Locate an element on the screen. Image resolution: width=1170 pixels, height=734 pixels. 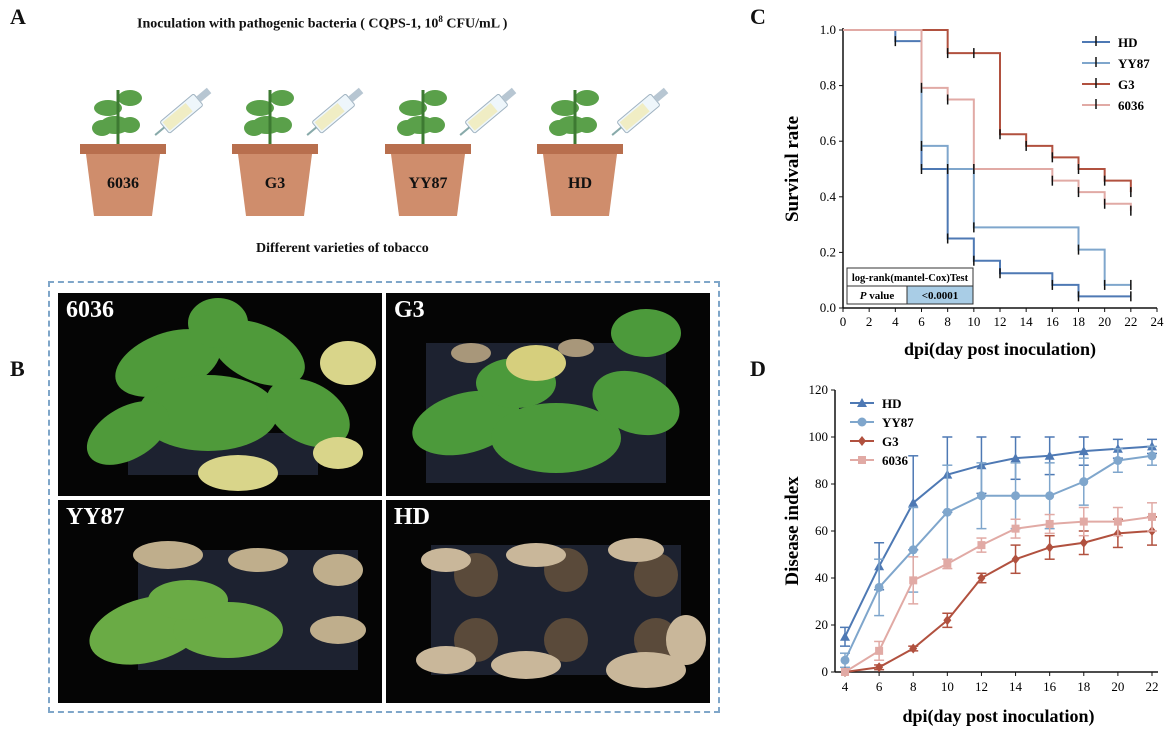
y-tick-label: 0.8 is located at coordinates (828, 85).